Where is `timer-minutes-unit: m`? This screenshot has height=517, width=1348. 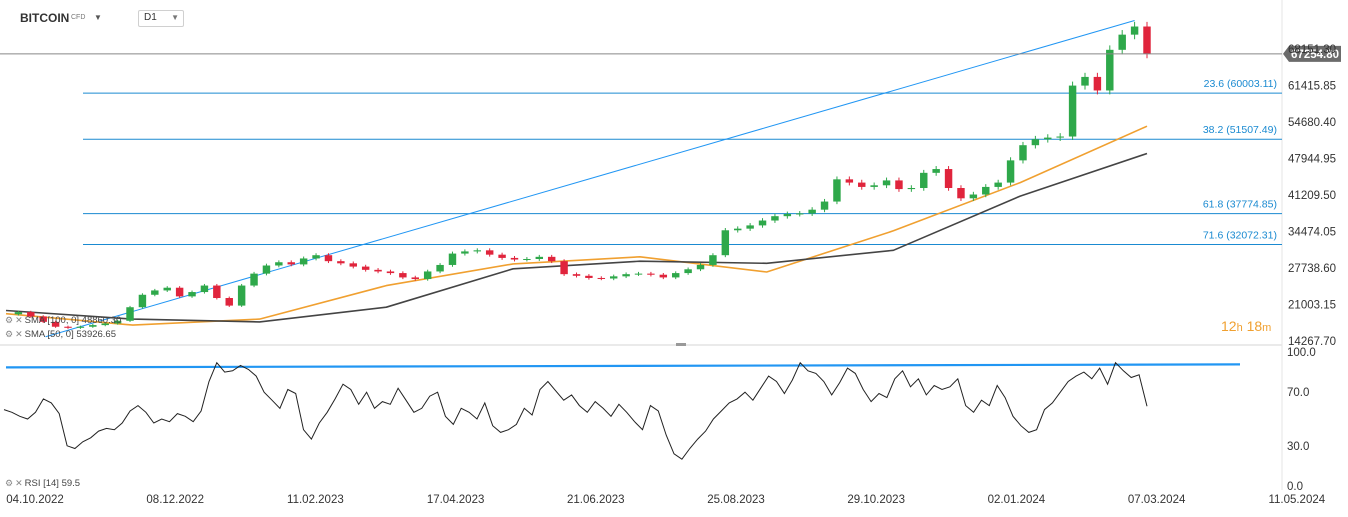
timer-minutes-unit: m is located at coordinates (1267, 328).